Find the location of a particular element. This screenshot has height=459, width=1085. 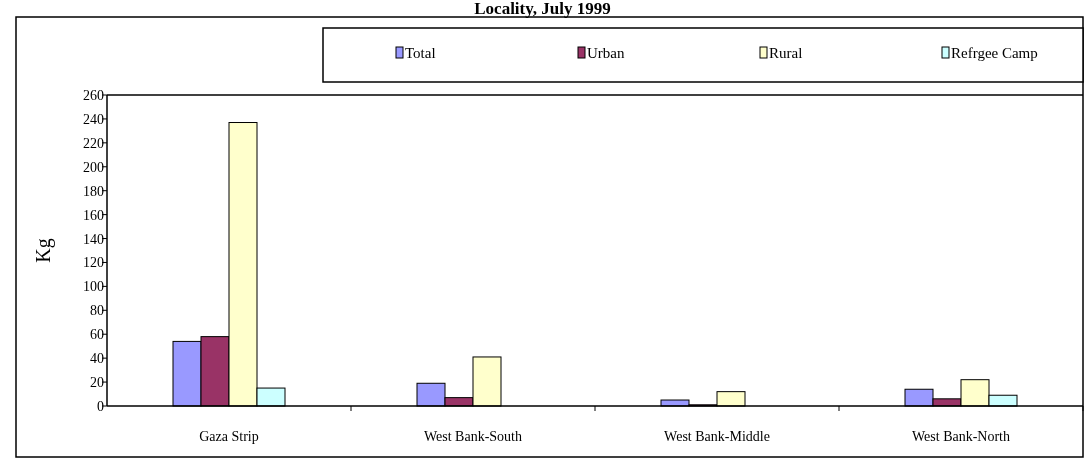

y-tick-label: 180 is located at coordinates (93, 191).